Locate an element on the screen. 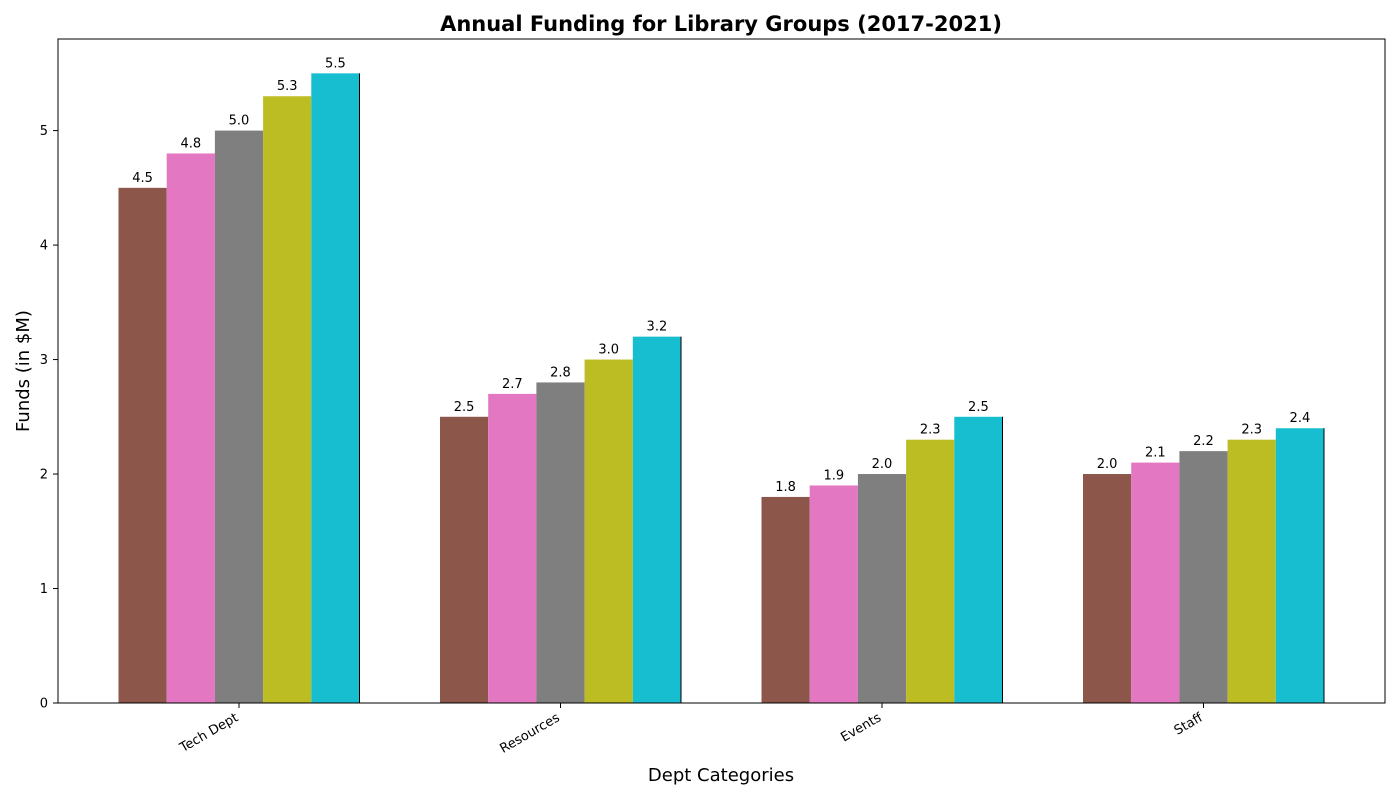 The height and width of the screenshot is (800, 1400). data-label: 4.5 is located at coordinates (142, 178).